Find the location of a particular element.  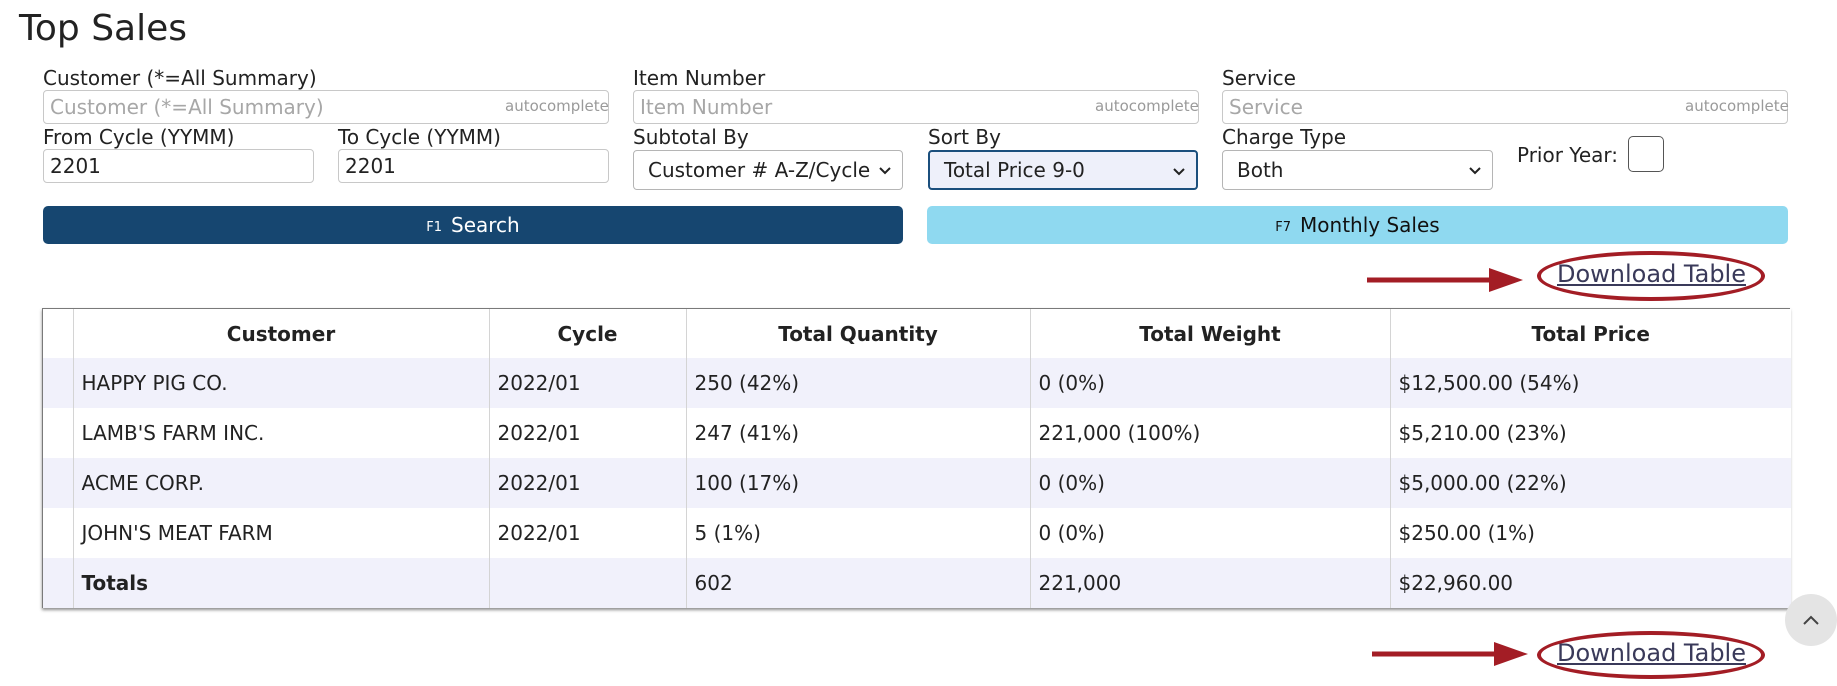

to-cycle-input is located at coordinates (473, 166).